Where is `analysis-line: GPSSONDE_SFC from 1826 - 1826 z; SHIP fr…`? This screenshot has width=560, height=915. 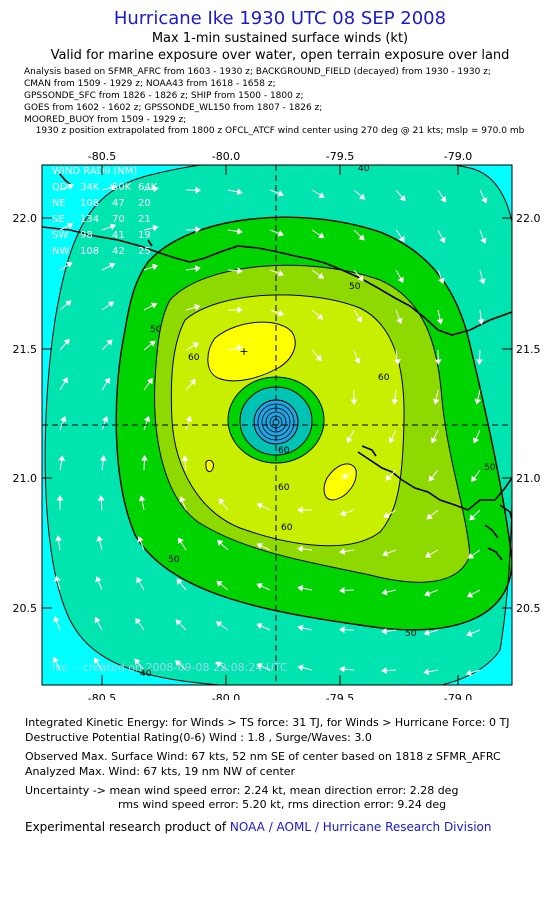
analysis-line: GPSSONDE_SFC from 1826 - 1826 z; SHIP fr… is located at coordinates (164, 96).